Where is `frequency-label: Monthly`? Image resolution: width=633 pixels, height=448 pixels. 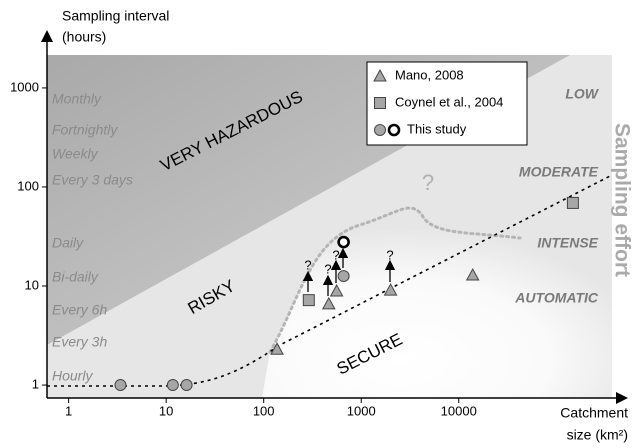
frequency-label: Monthly is located at coordinates (77, 99).